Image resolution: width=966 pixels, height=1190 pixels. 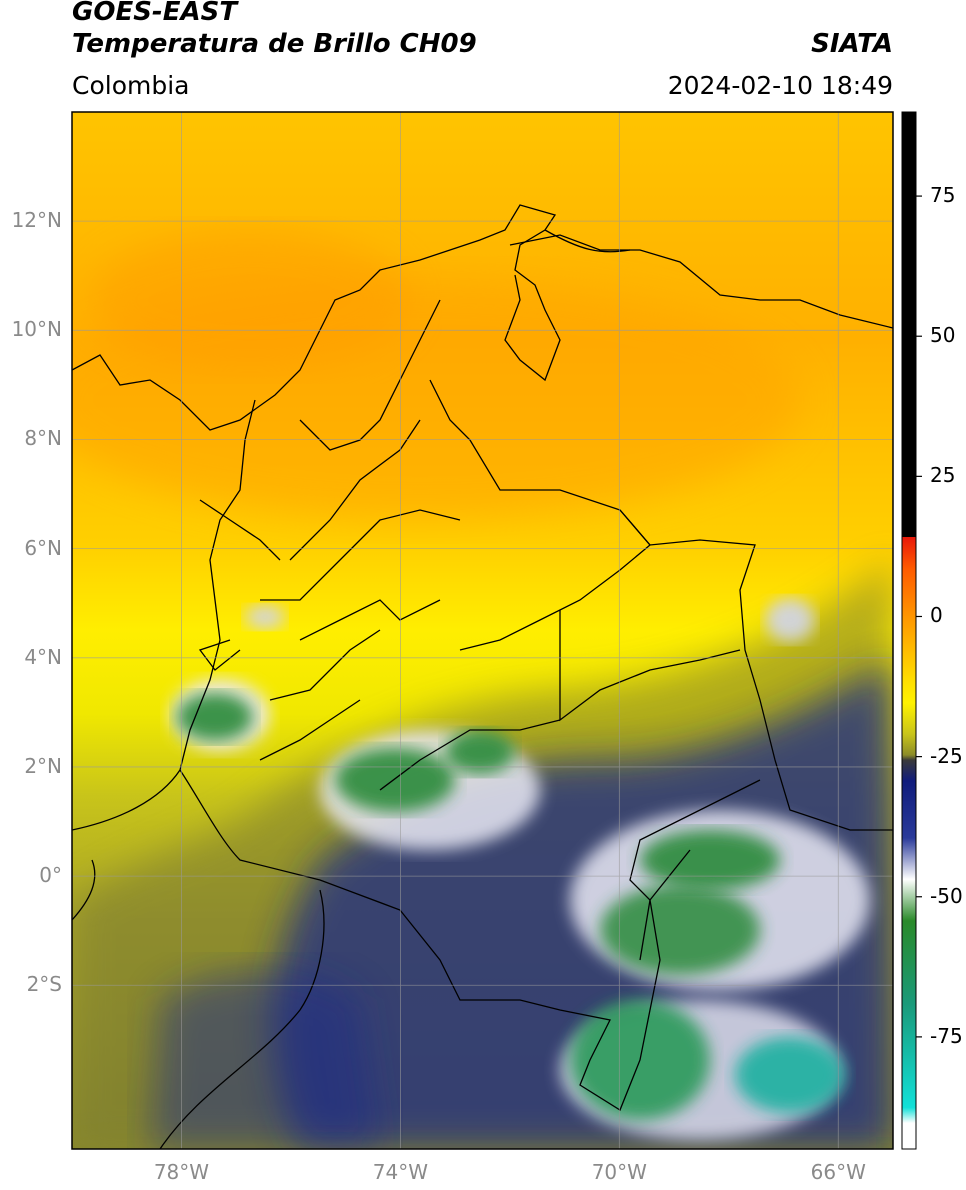 I want to click on latitude-tick-label: 4°N, so click(x=43, y=656).